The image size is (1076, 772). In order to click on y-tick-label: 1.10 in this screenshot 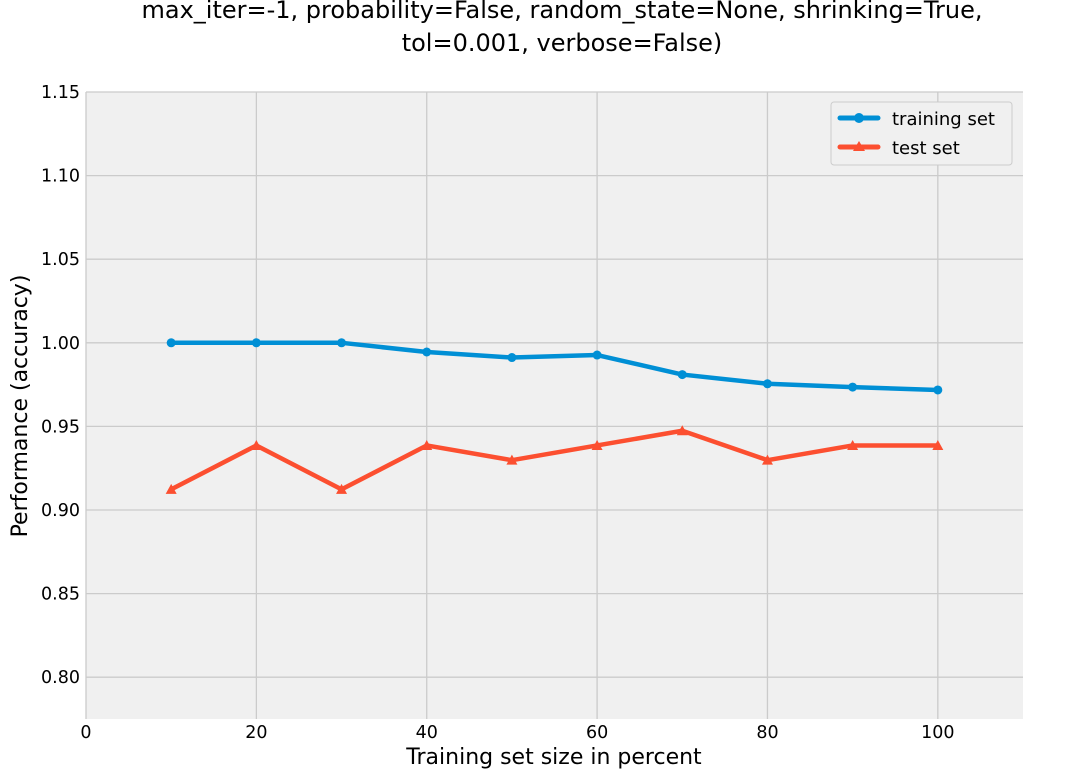, I will do `click(60, 177)`.